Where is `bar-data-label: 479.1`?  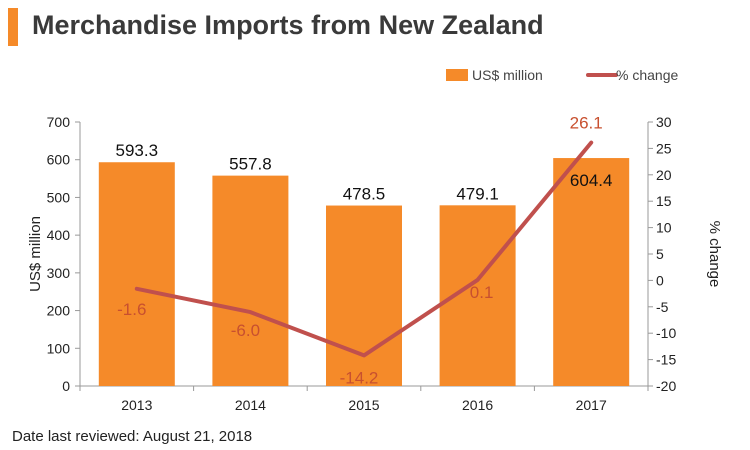
bar-data-label: 479.1 is located at coordinates (477, 193).